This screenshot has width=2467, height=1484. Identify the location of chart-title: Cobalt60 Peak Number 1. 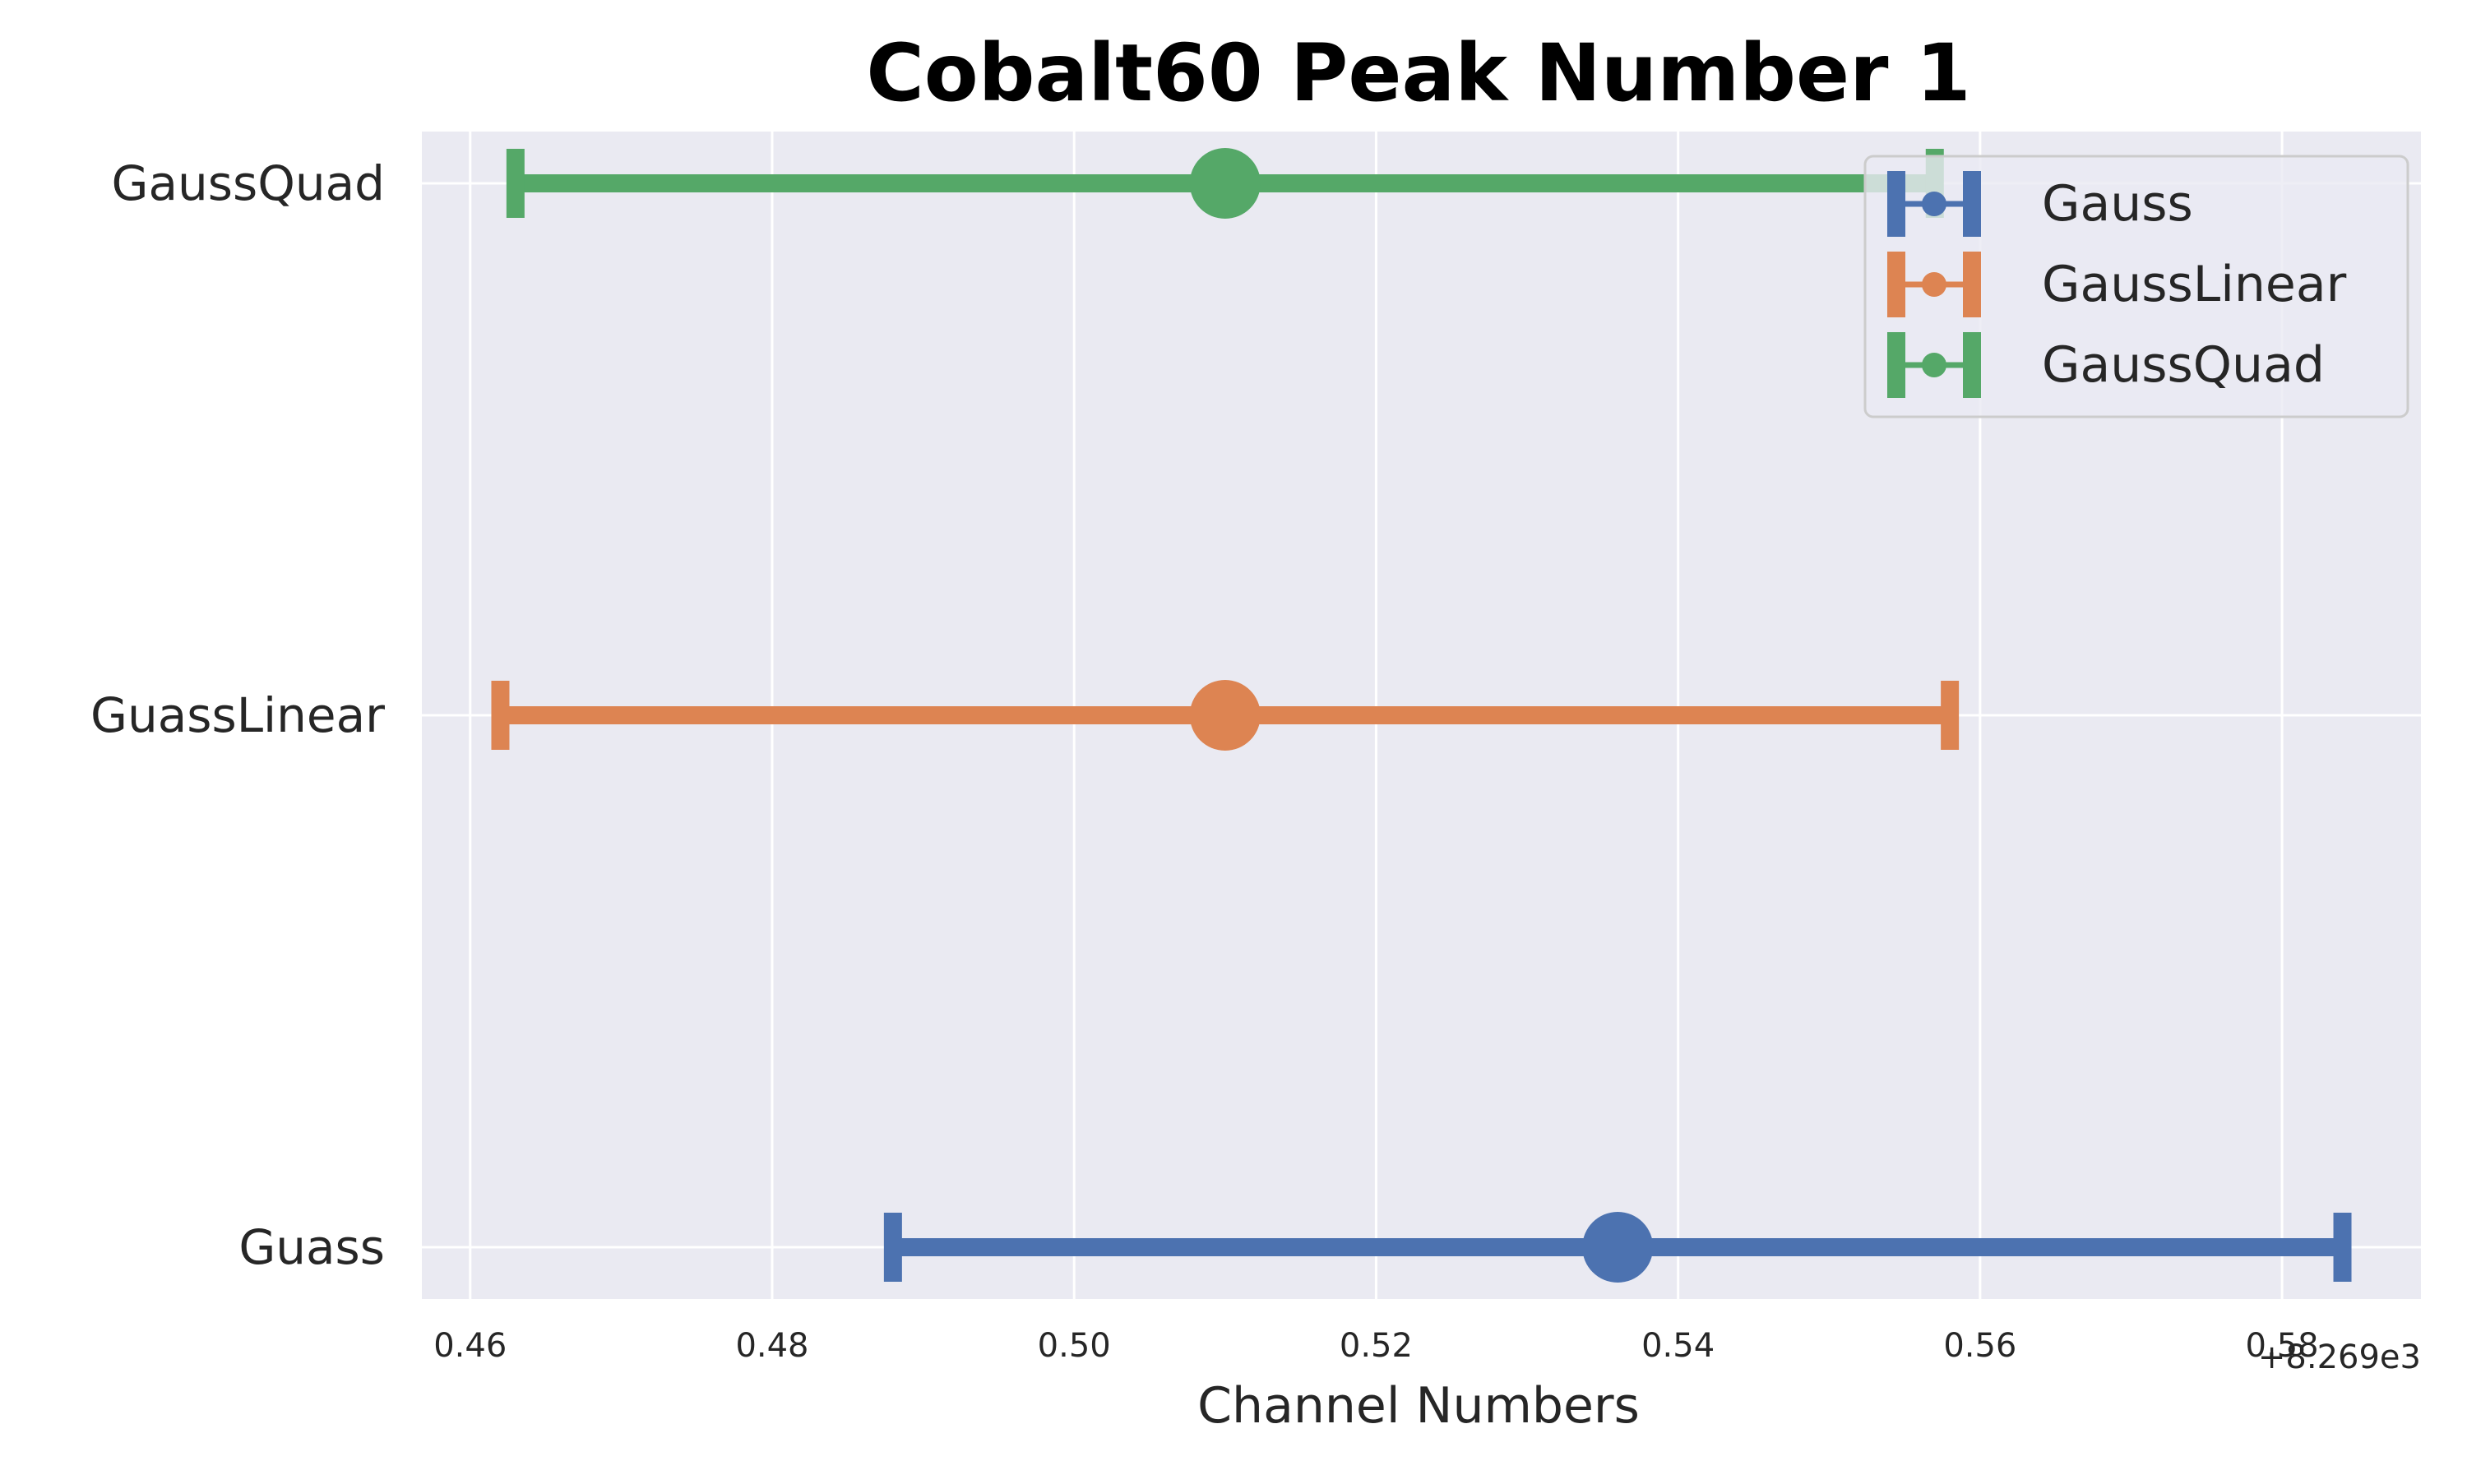
(1418, 73).